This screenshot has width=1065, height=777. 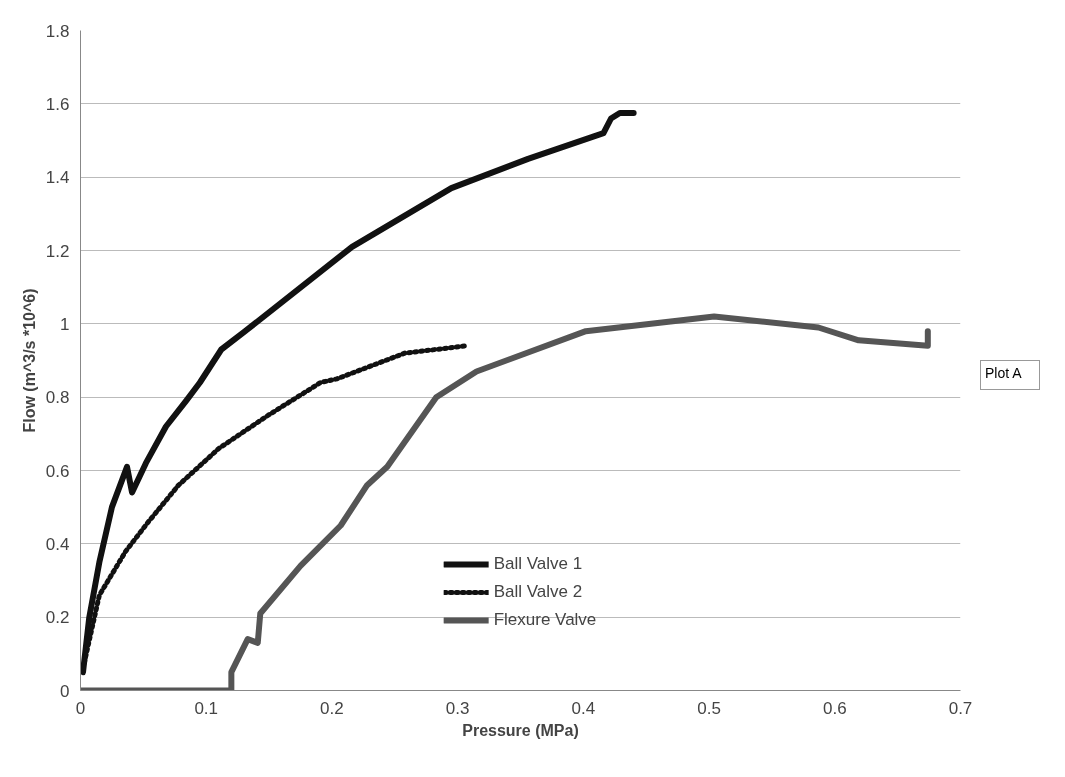 I want to click on text: Plot A, so click(x=1003, y=373).